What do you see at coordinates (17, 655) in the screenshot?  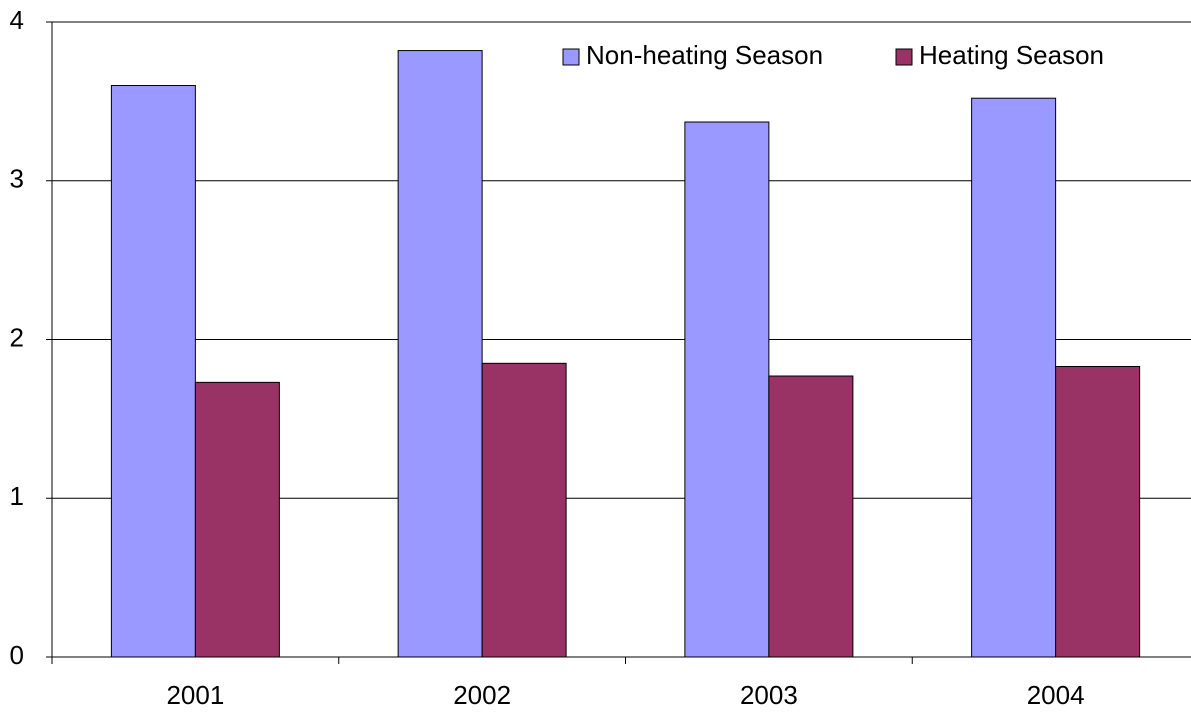 I see `y-tick-label: 0` at bounding box center [17, 655].